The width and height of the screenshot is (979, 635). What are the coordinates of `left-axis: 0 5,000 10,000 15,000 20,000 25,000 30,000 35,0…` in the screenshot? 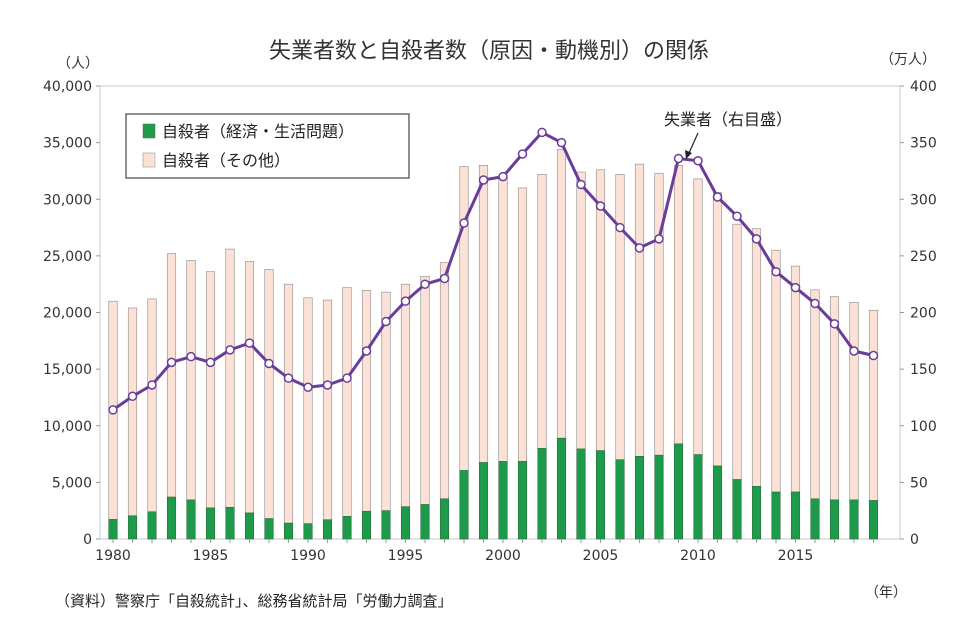 It's located at (71, 313).